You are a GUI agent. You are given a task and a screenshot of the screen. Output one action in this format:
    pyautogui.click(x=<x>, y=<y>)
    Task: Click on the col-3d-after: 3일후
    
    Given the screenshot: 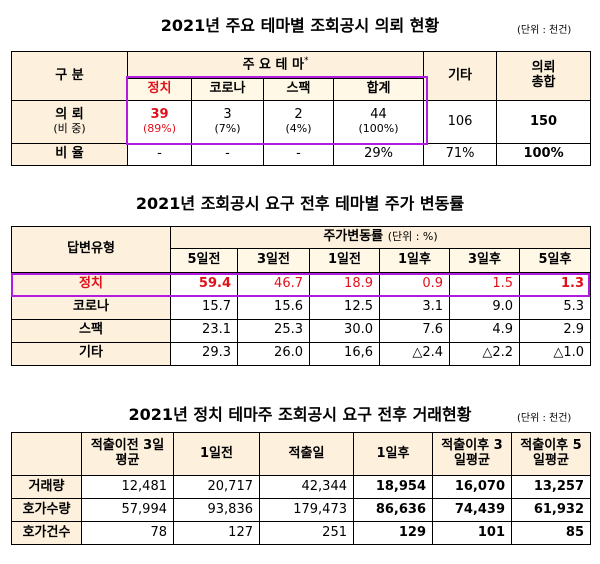 What is the action you would take?
    pyautogui.click(x=484, y=261)
    